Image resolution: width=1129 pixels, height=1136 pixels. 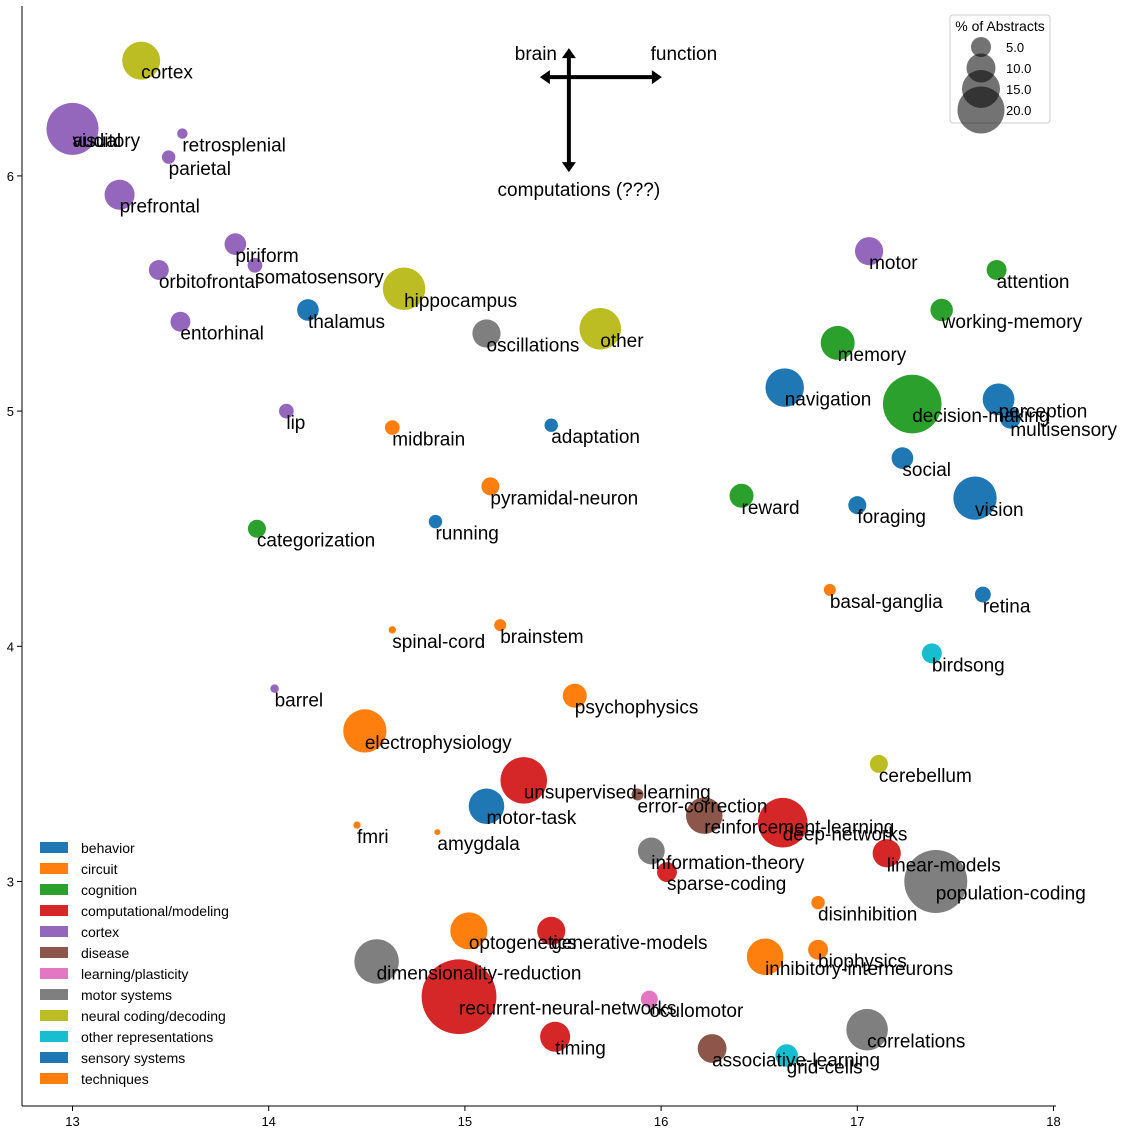 I want to click on point-adaptation, so click(x=551, y=425).